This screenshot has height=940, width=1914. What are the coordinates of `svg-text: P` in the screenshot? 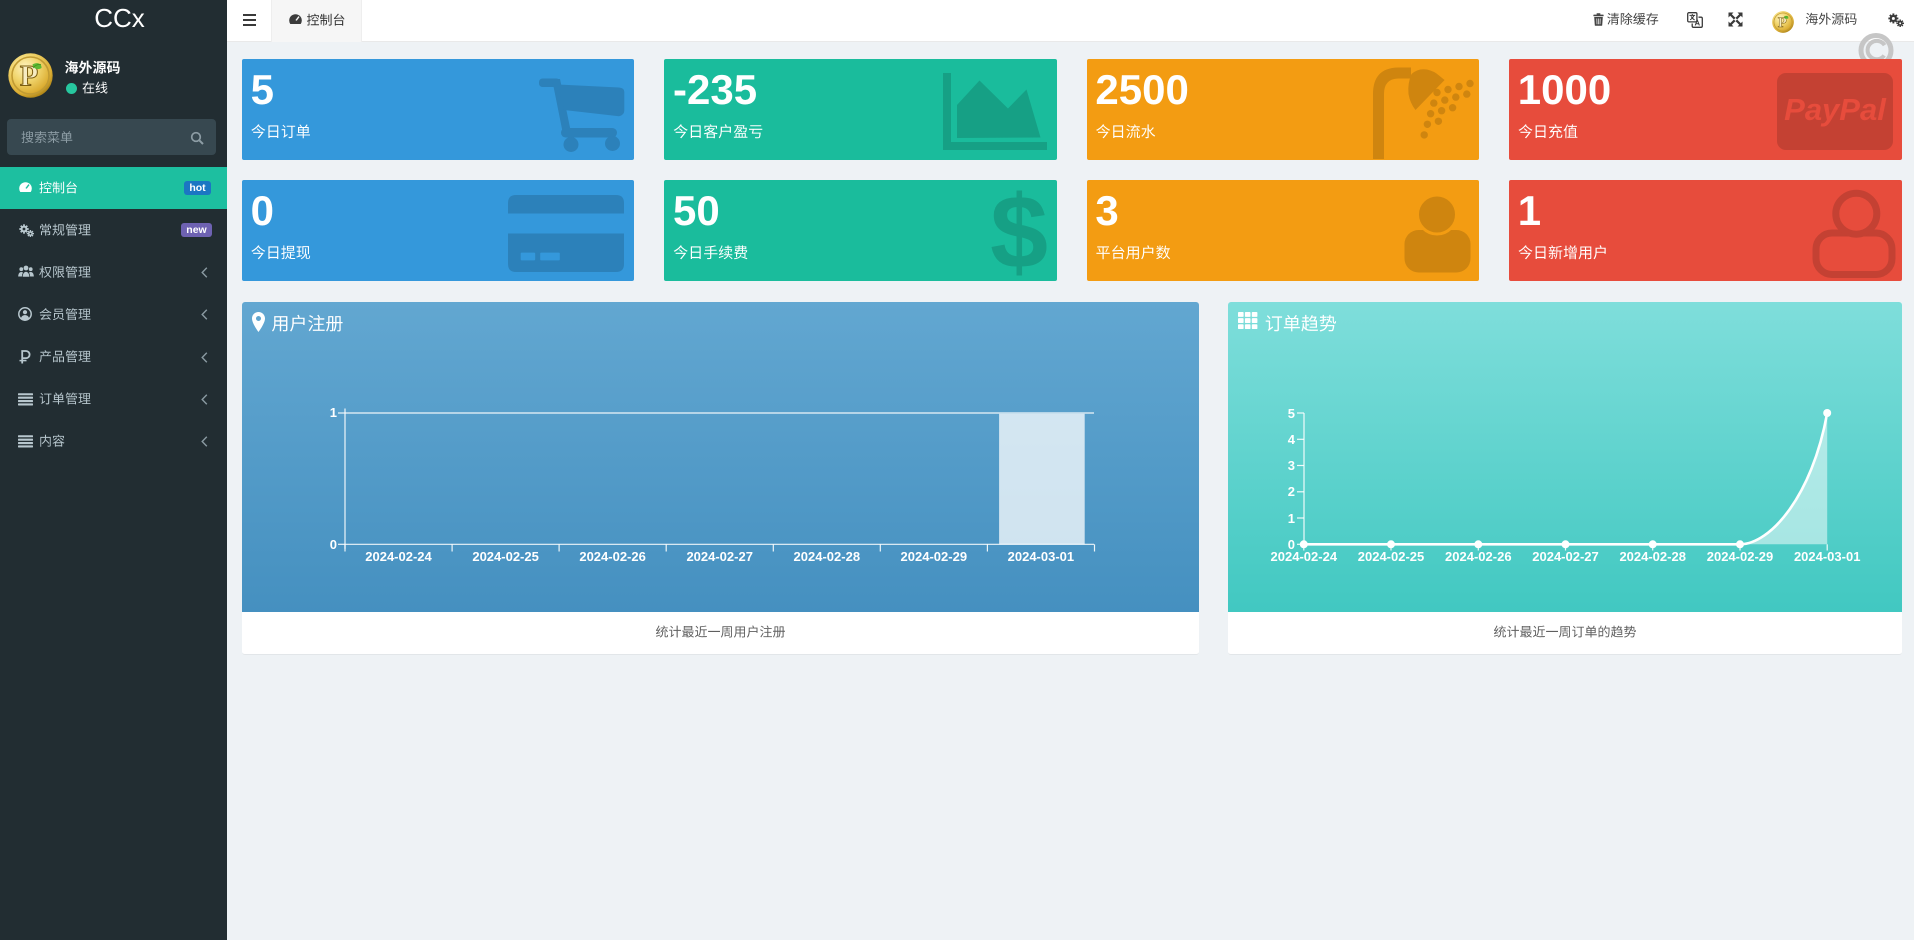 It's located at (1782, 22).